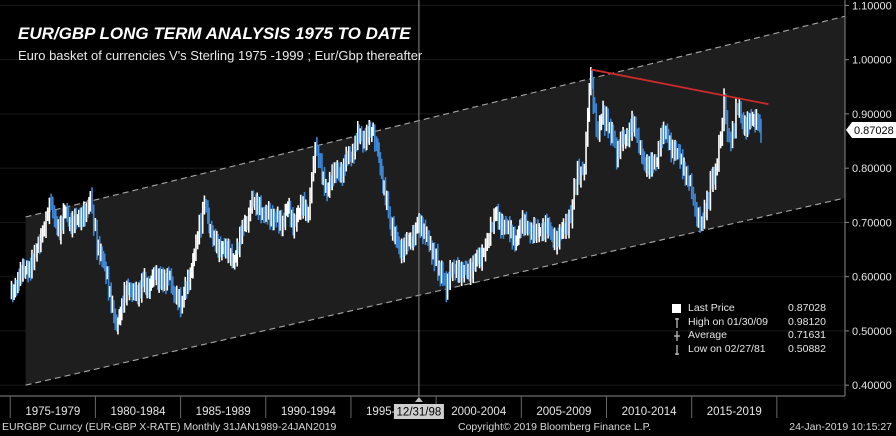  Describe the element at coordinates (872, 6) in the screenshot. I see `y-tick-label: 1.10000` at that location.